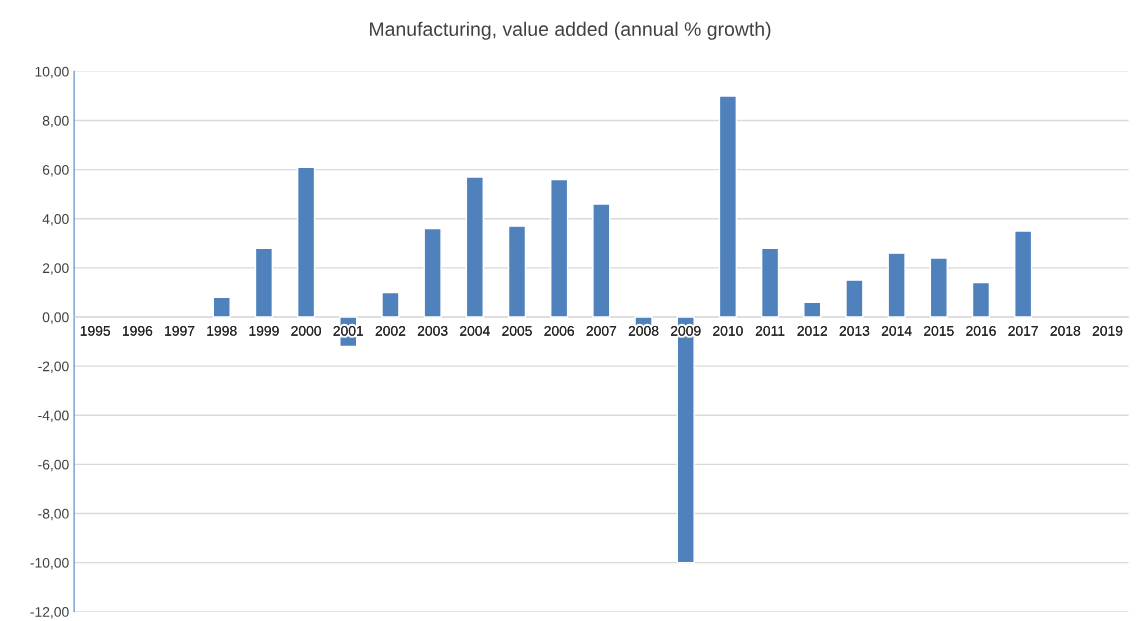  I want to click on x-tick-label: 2014, so click(896, 330).